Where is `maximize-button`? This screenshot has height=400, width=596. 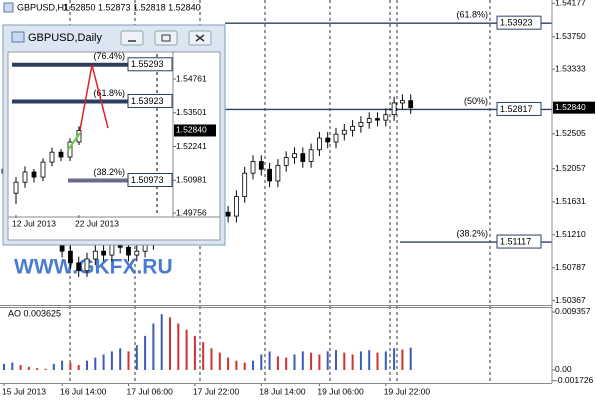
maximize-button is located at coordinates (166, 38).